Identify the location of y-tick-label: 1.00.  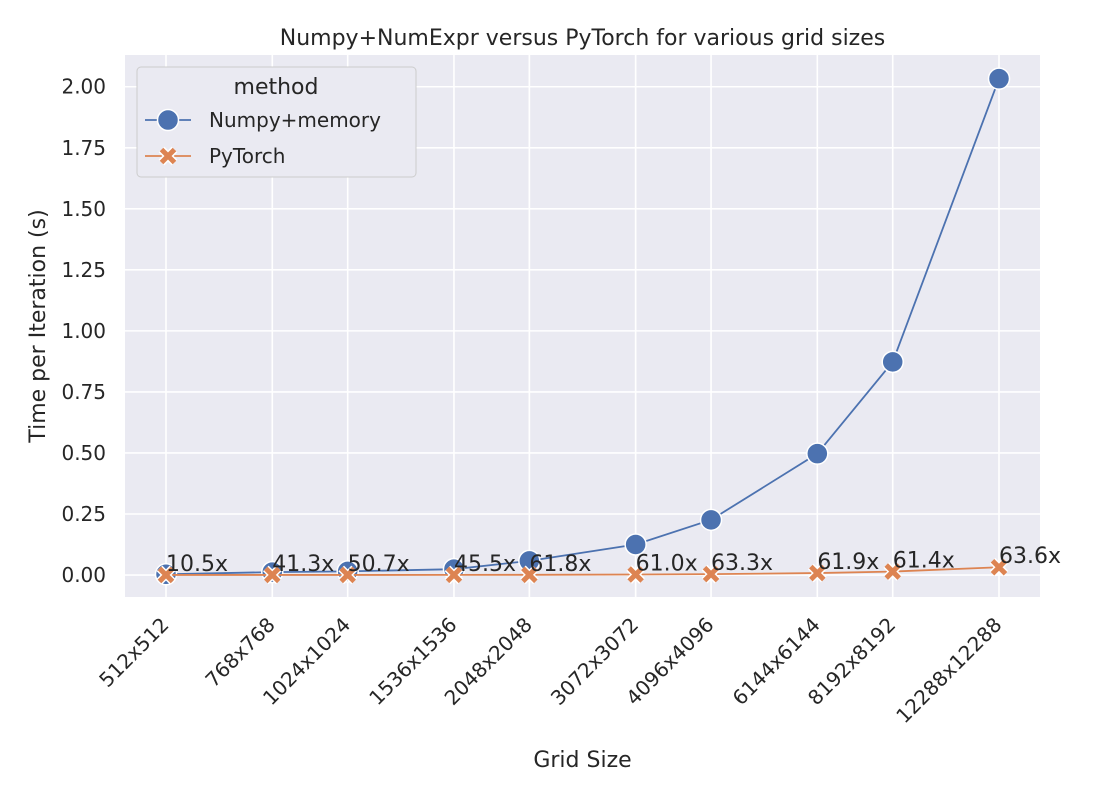
(83, 331).